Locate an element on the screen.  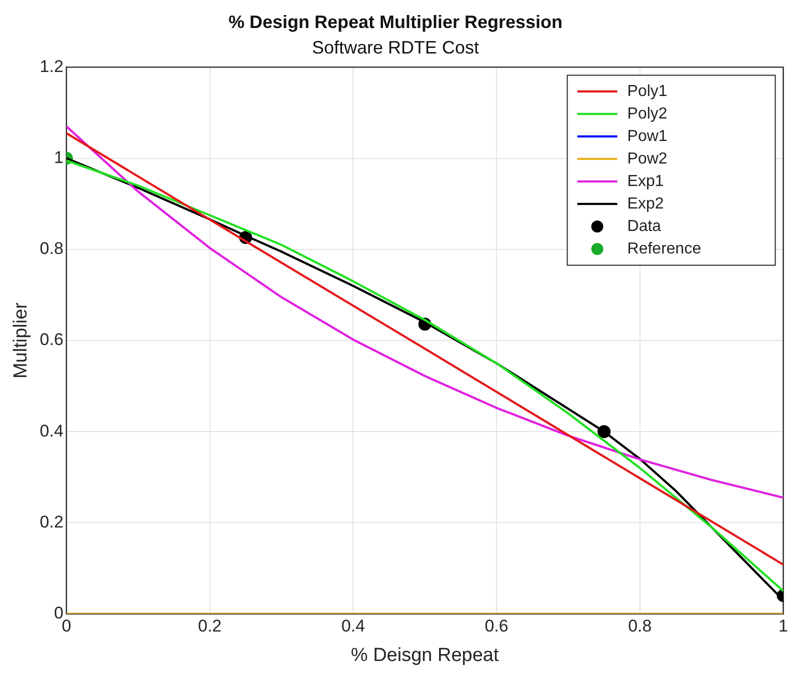
y-axis-title: Multiplier is located at coordinates (21, 340).